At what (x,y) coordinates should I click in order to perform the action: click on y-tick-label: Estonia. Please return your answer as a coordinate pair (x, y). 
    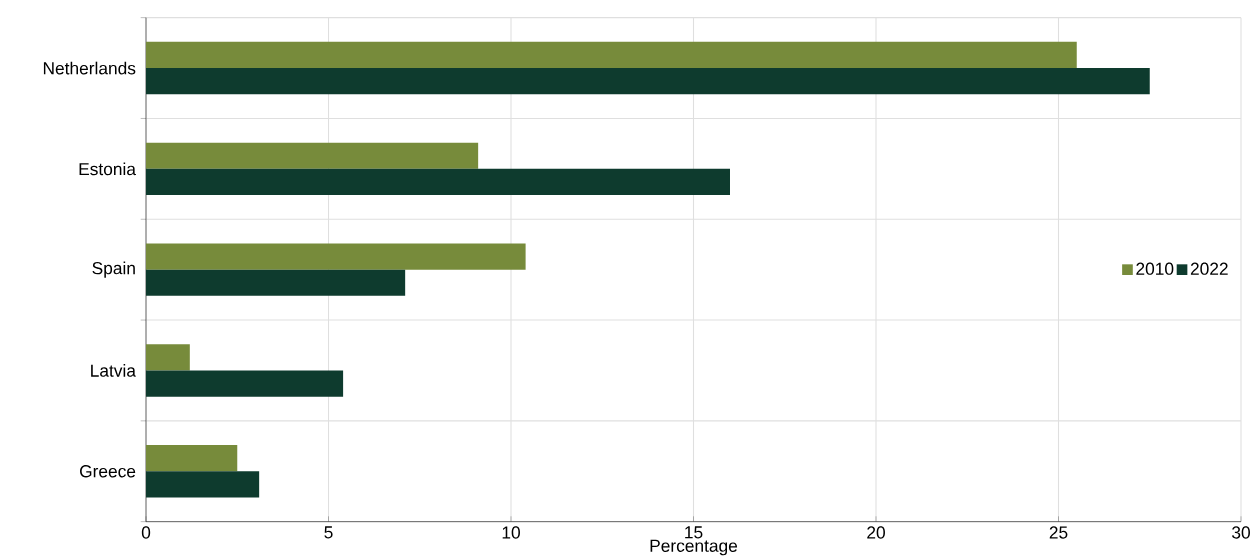
    Looking at the image, I should click on (107, 169).